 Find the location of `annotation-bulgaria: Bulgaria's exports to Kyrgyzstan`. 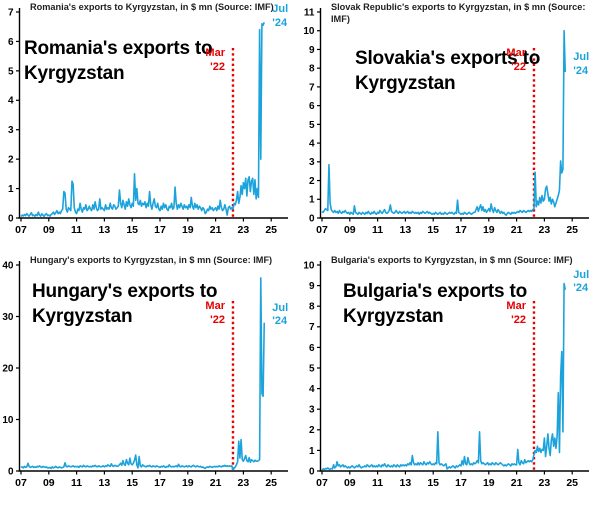

annotation-bulgaria: Bulgaria's exports to Kyrgyzstan is located at coordinates (435, 304).